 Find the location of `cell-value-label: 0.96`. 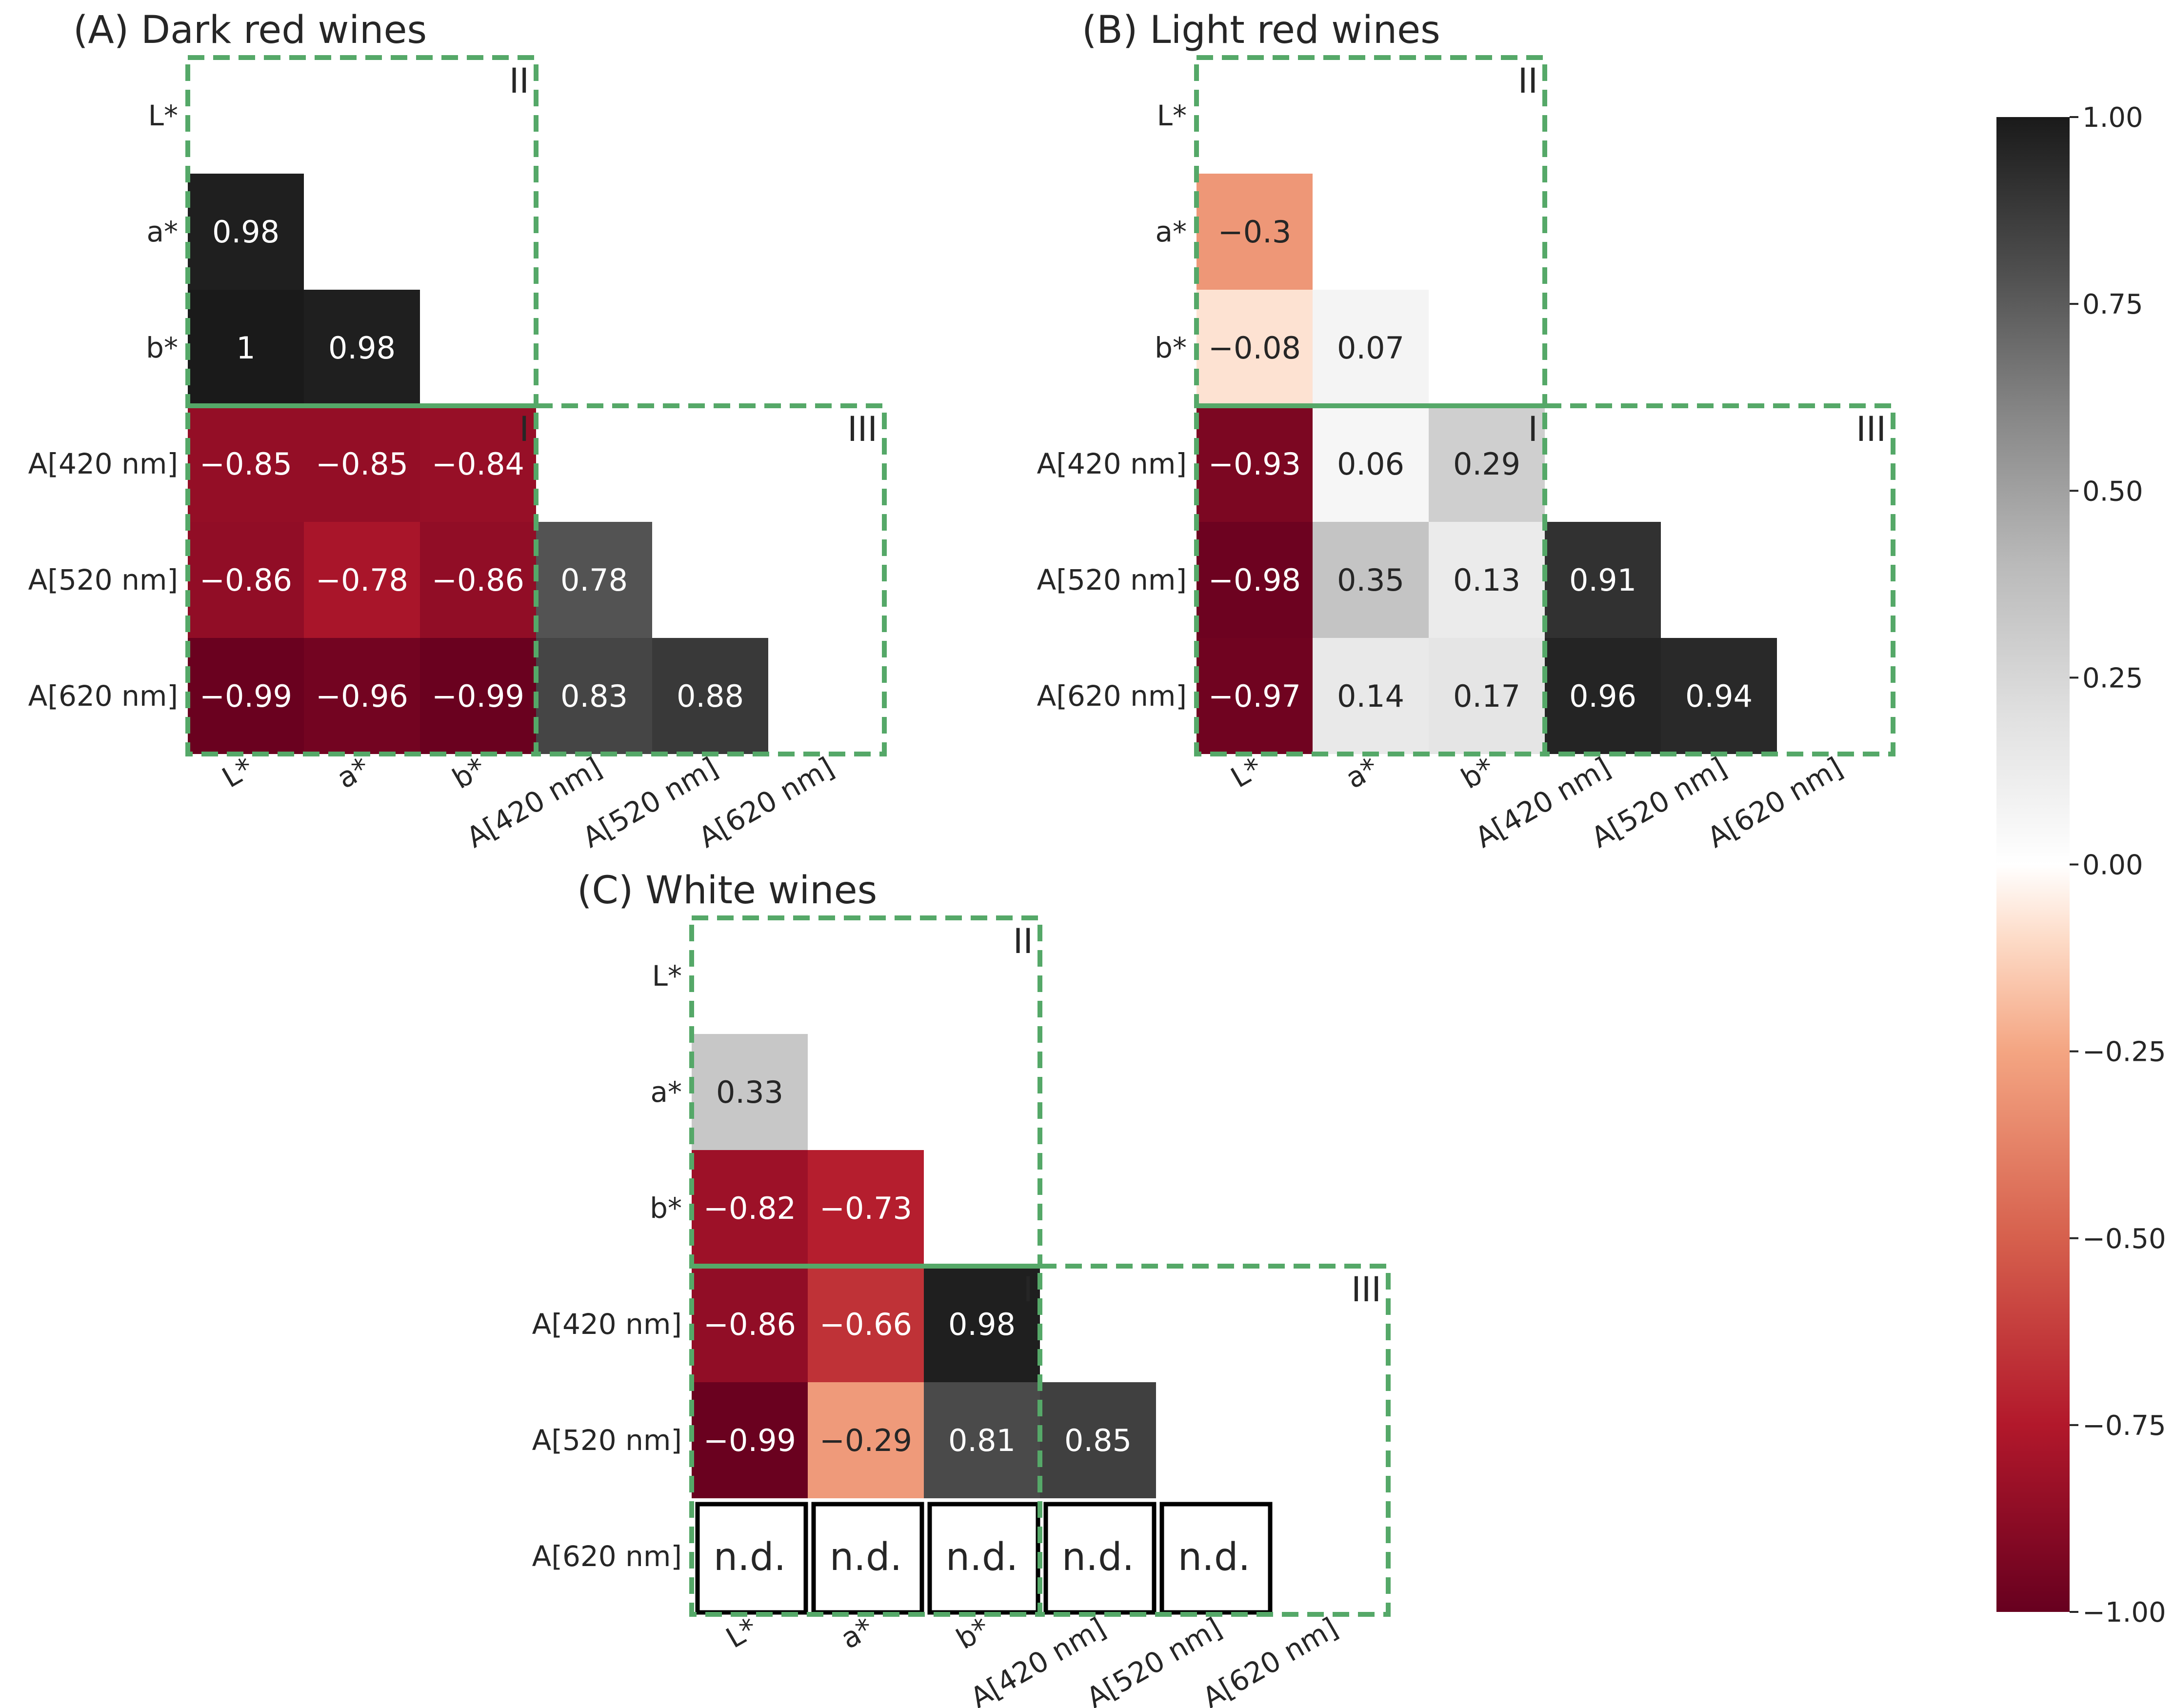

cell-value-label: 0.96 is located at coordinates (1602, 696).